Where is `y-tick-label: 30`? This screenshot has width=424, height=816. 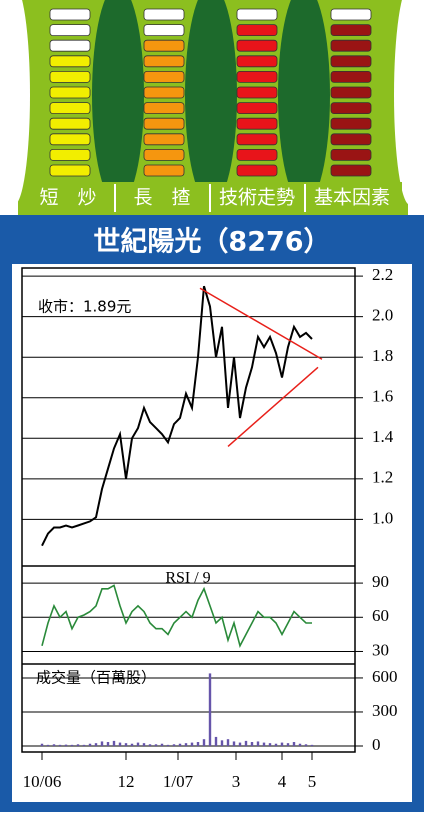 y-tick-label: 30 is located at coordinates (380, 649).